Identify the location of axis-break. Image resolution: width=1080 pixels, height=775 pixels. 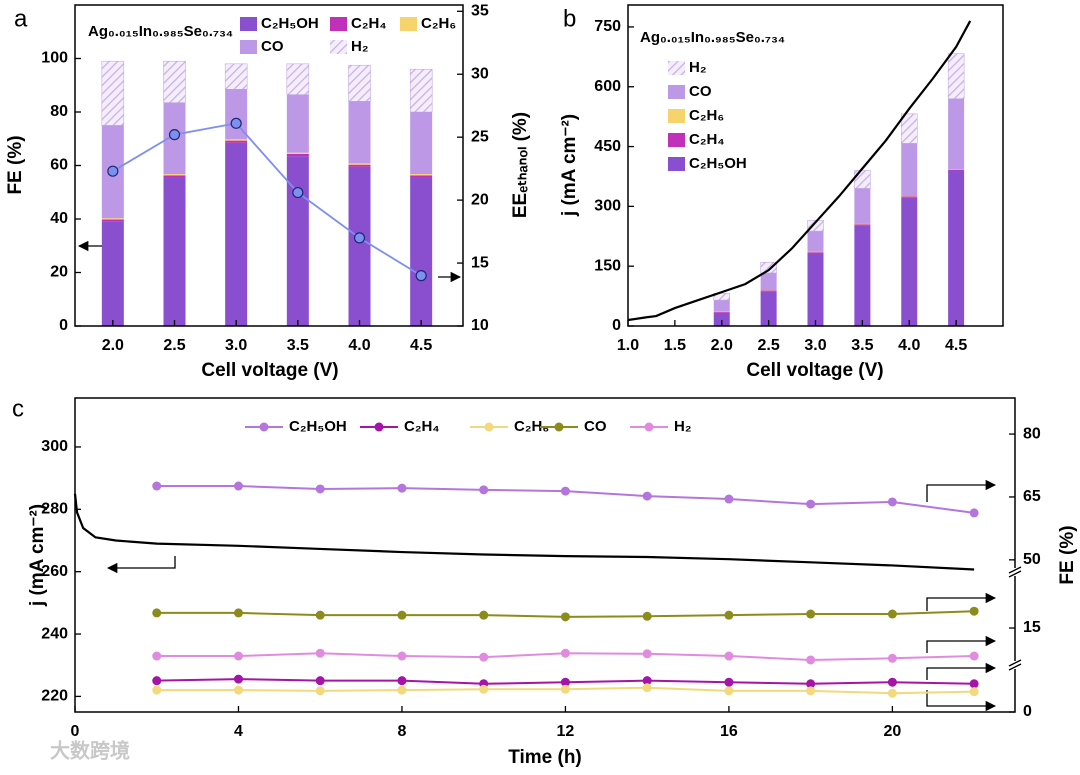
(1015, 663).